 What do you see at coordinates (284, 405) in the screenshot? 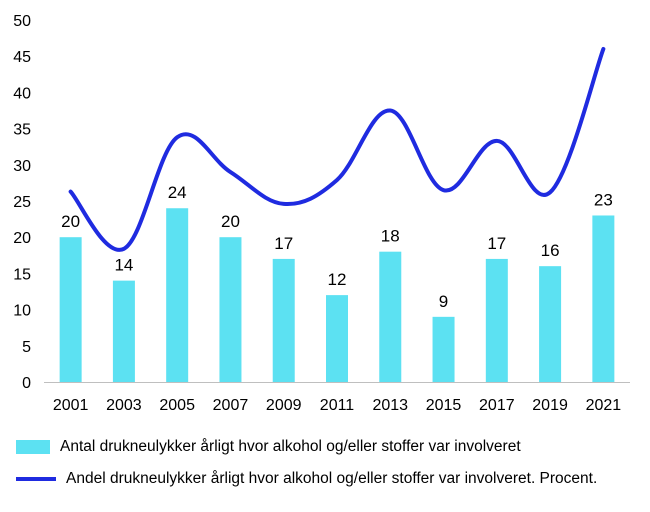
I see `x-tick-label: 2009` at bounding box center [284, 405].